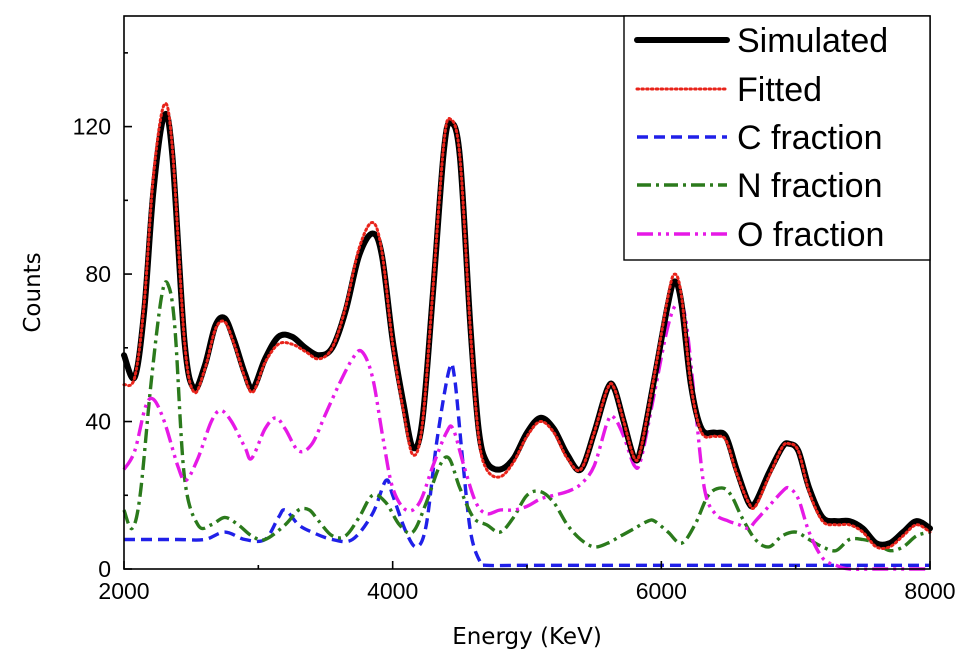  Describe the element at coordinates (810, 138) in the screenshot. I see `legend-label-c-fraction: C fraction` at that location.